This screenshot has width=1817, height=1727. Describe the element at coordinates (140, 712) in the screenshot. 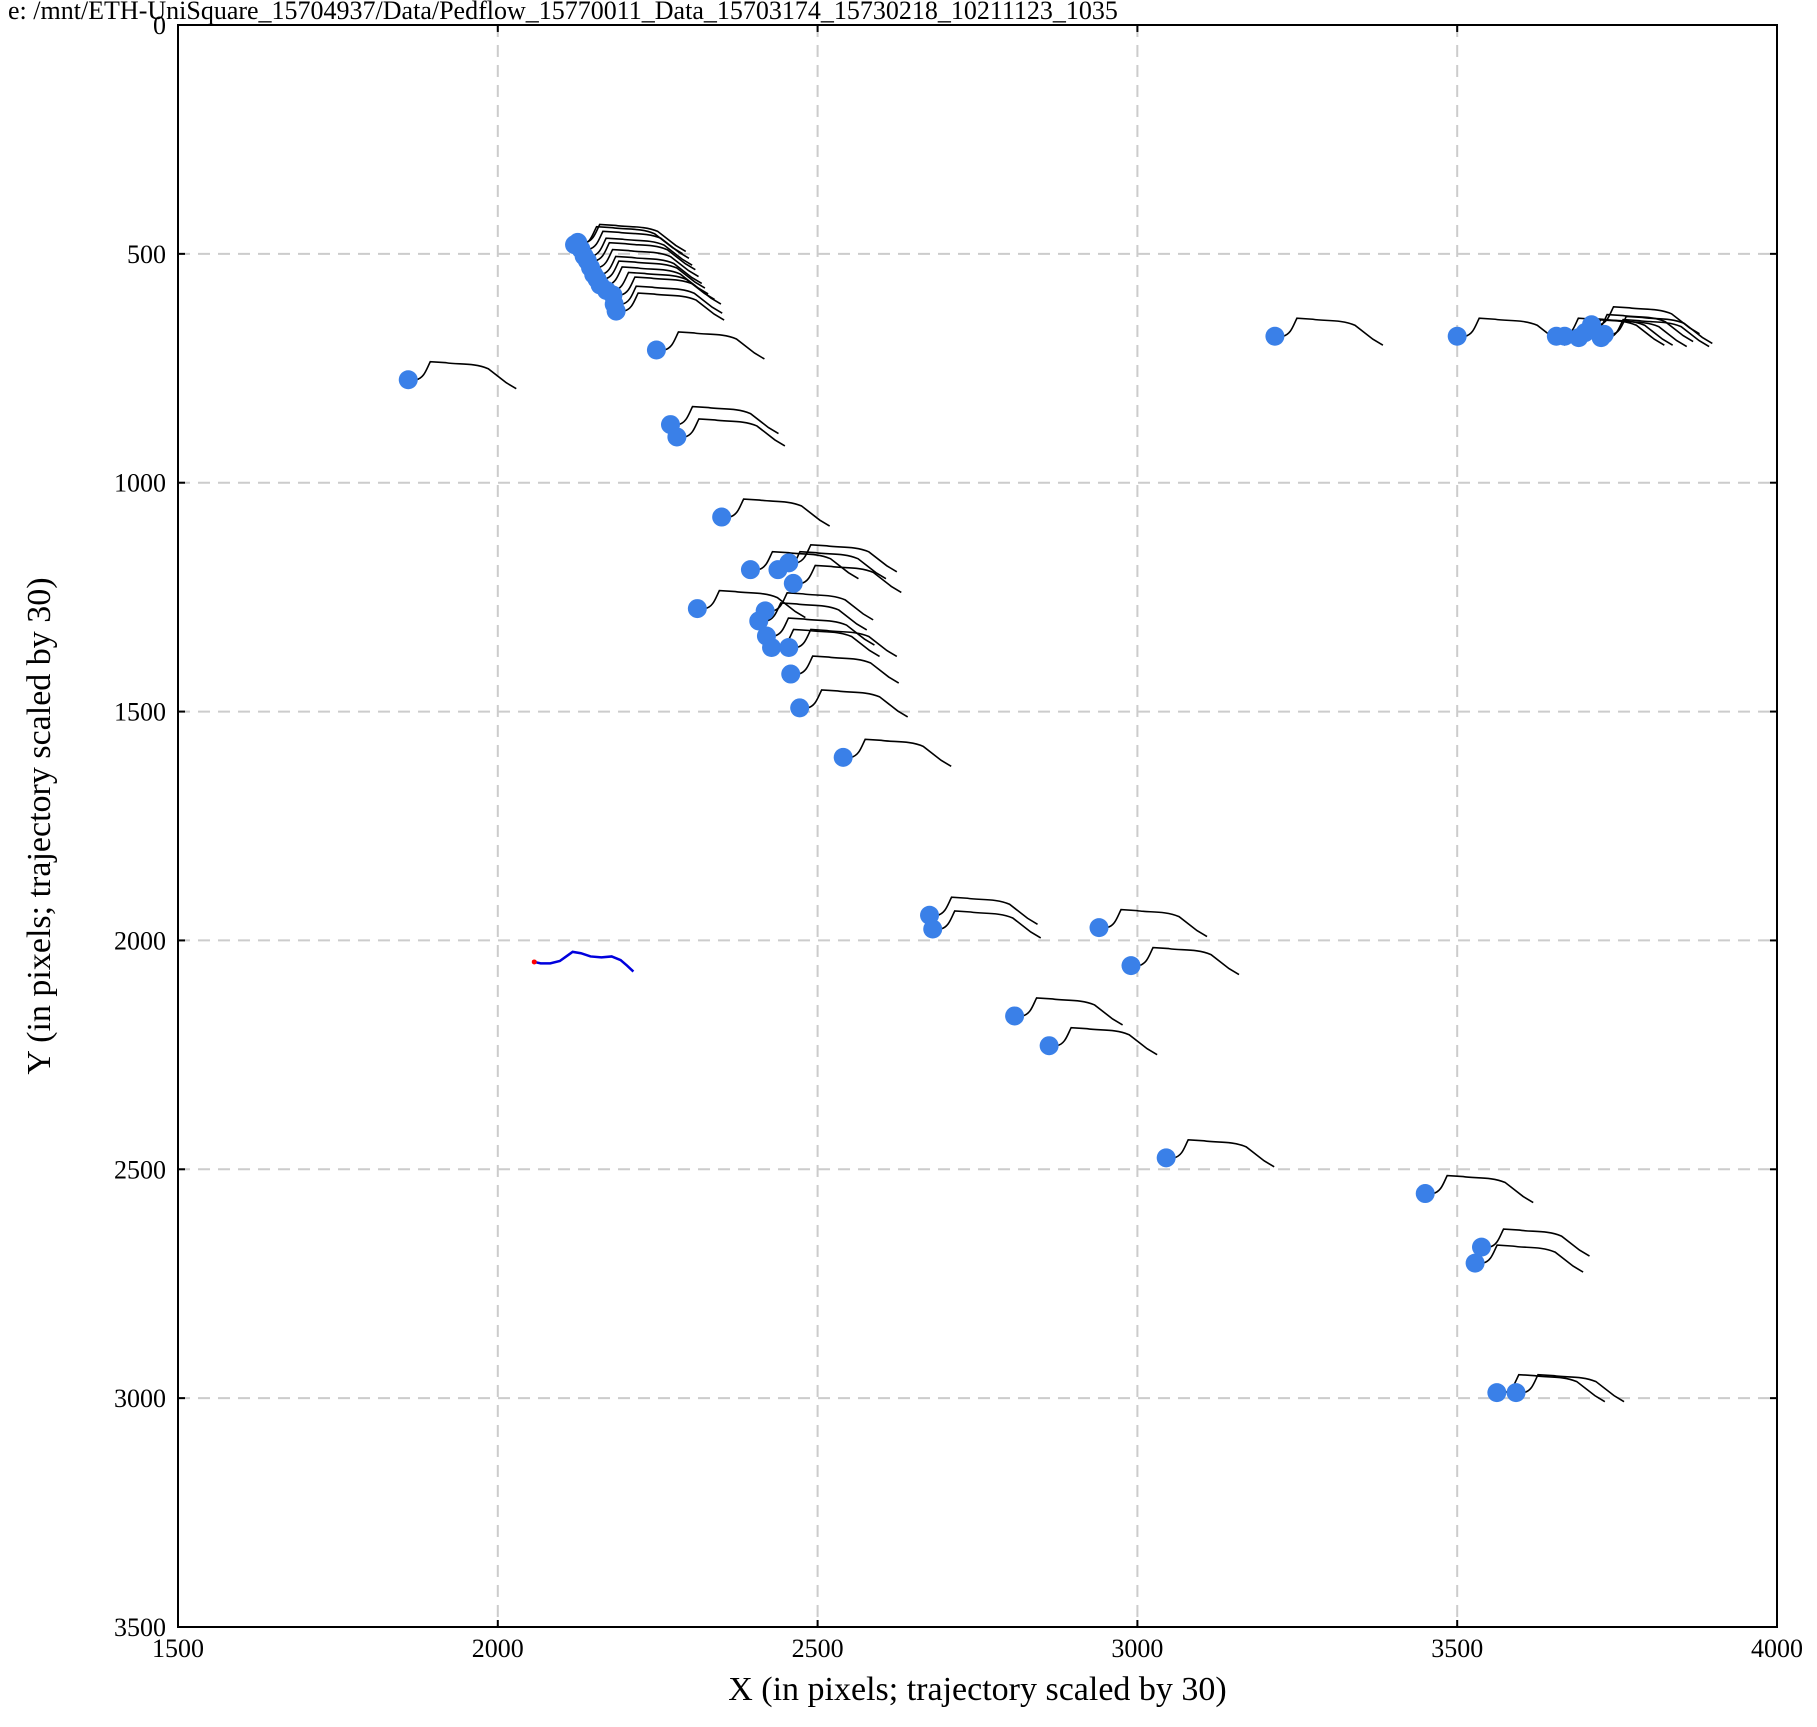

I see `y-tick-label: 1500` at that location.